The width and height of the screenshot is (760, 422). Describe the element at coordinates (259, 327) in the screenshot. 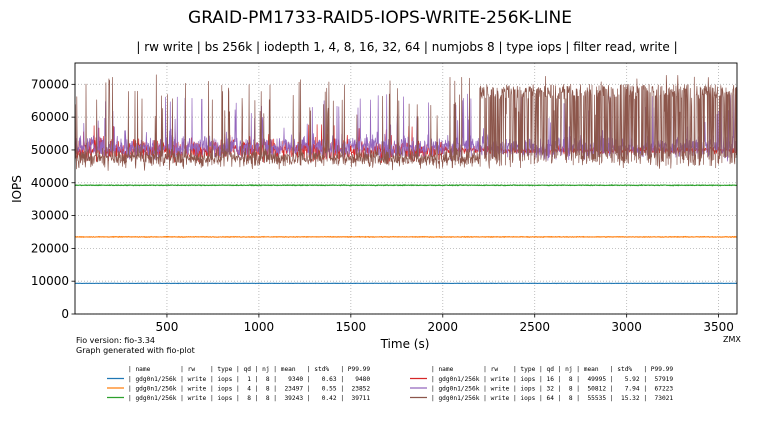

I see `x-tick-label: 1000` at that location.